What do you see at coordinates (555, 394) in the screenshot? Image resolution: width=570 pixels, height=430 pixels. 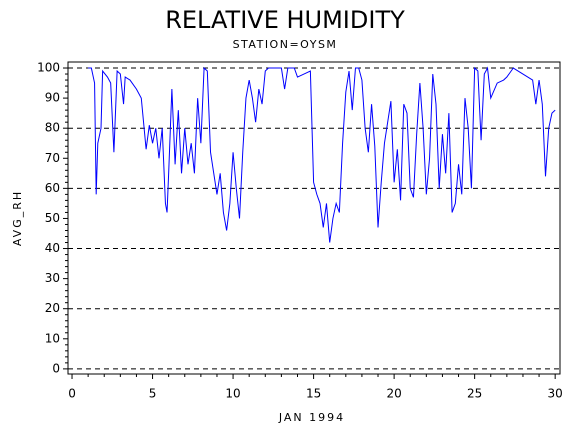 I see `x-tick-label: 30` at bounding box center [555, 394].